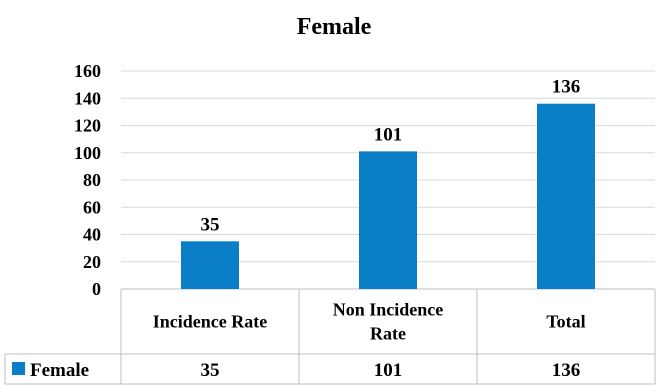 This screenshot has height=386, width=661. What do you see at coordinates (92, 235) in the screenshot?
I see `y-tick-label: 40` at bounding box center [92, 235].